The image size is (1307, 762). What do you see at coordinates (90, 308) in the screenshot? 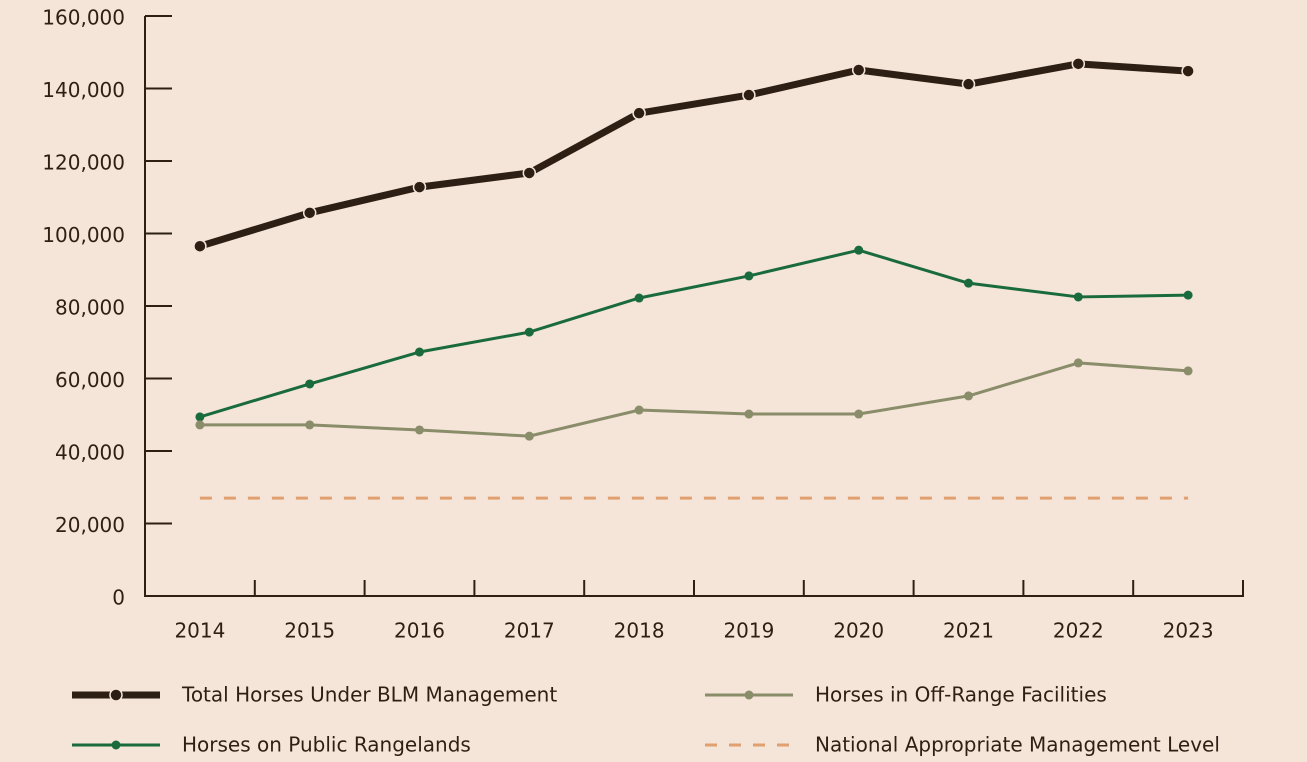
I see `y-tick-label: 80,000` at bounding box center [90, 308].